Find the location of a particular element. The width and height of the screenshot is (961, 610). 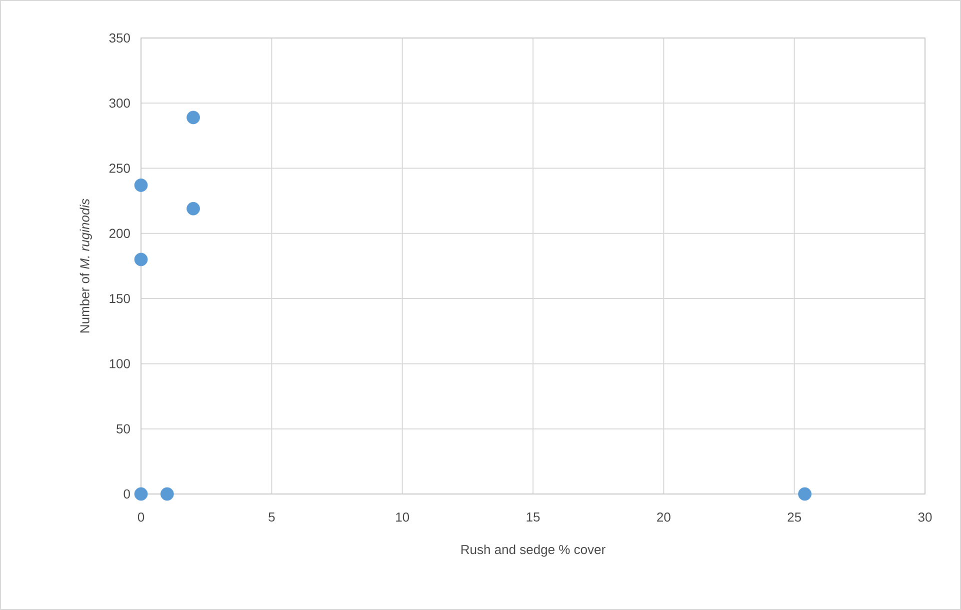

x-tick-label: 10 is located at coordinates (403, 517).